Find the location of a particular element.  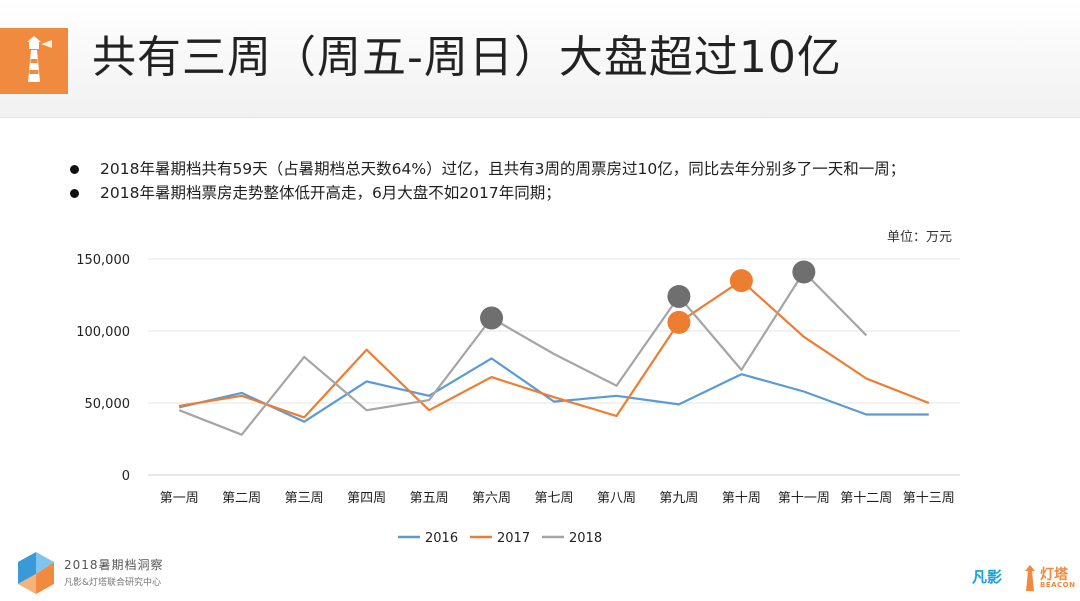

beacon-subtext: BEACON is located at coordinates (1058, 585).